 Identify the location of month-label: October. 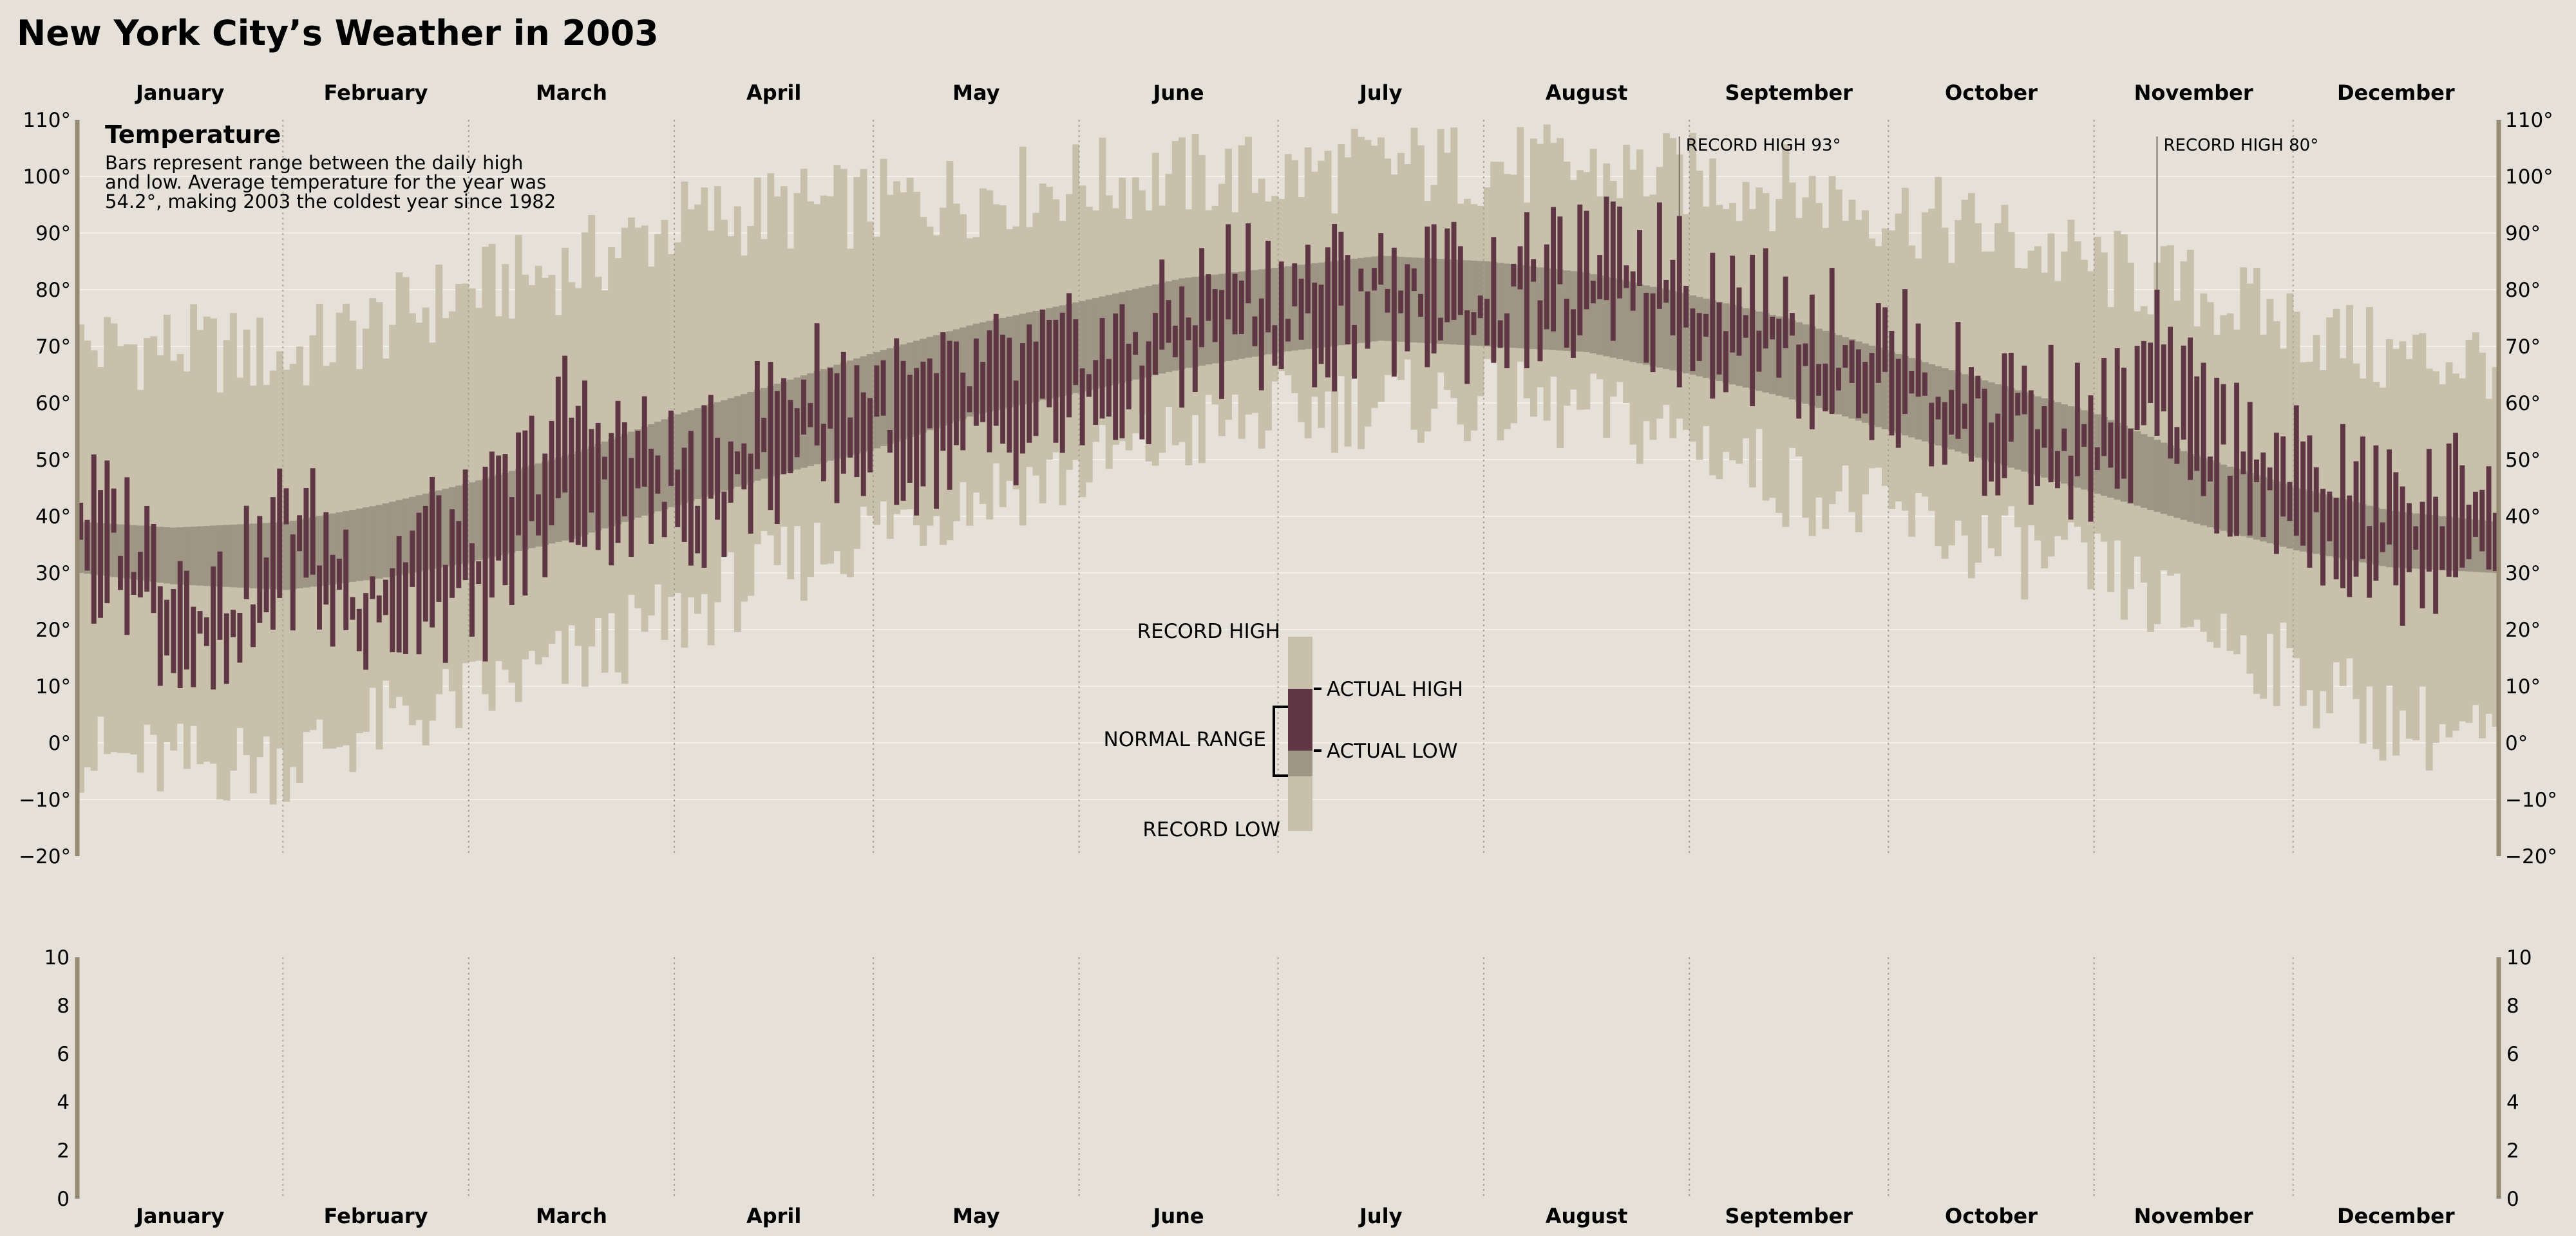
(1991, 1216).